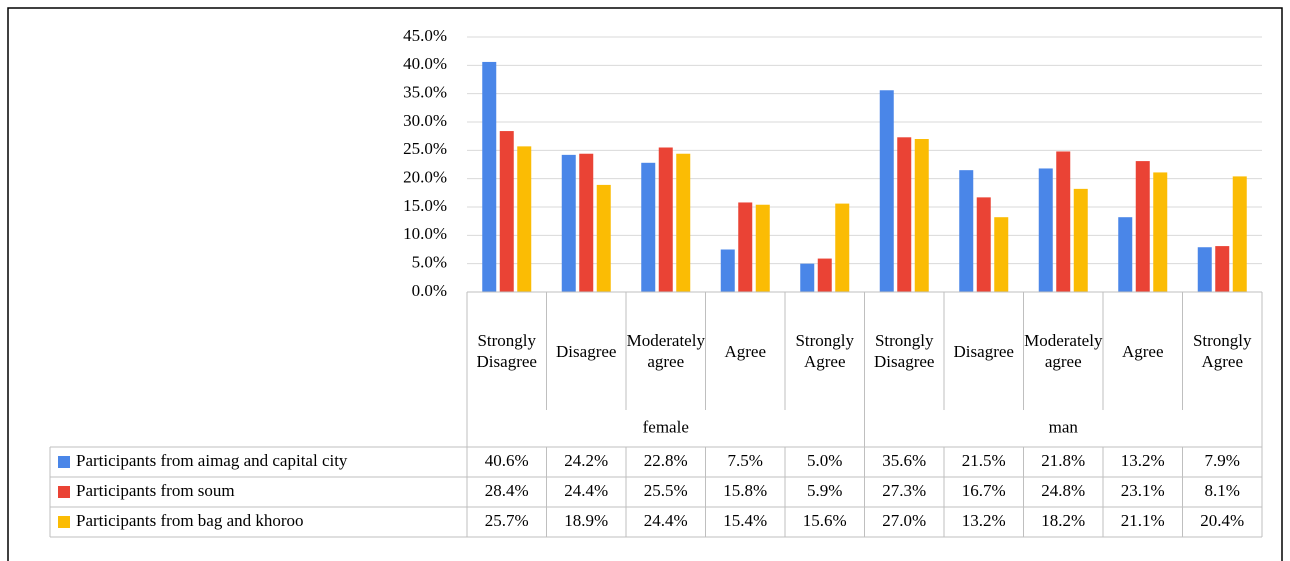  I want to click on table-value: 25.7%, so click(507, 520).